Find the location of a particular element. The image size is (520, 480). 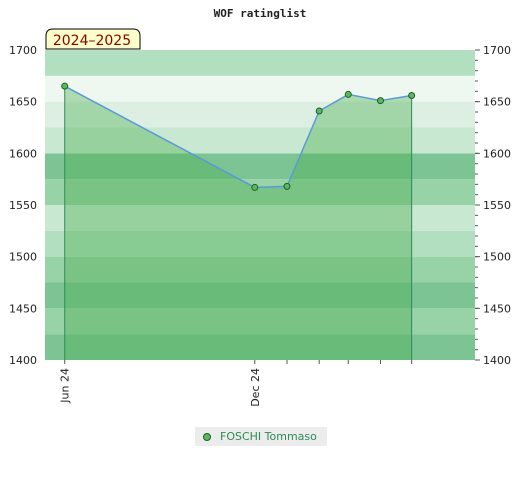

y-tick-label-left: 1650 is located at coordinates (23, 102).